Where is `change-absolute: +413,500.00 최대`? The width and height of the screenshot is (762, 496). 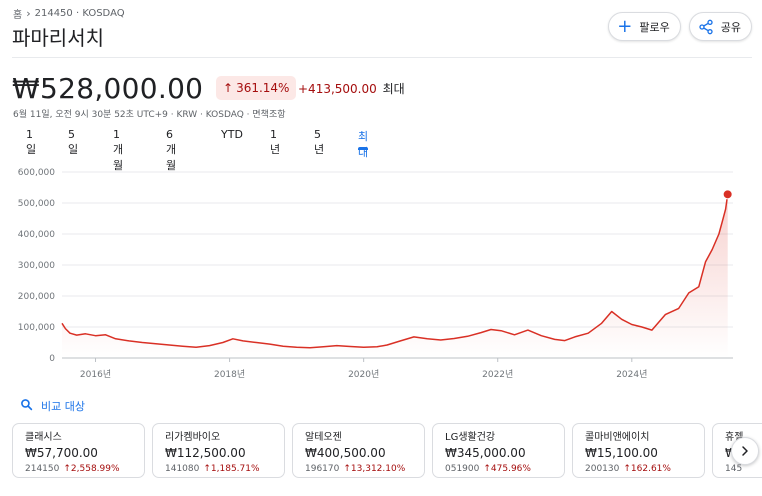 change-absolute: +413,500.00 최대 is located at coordinates (351, 88).